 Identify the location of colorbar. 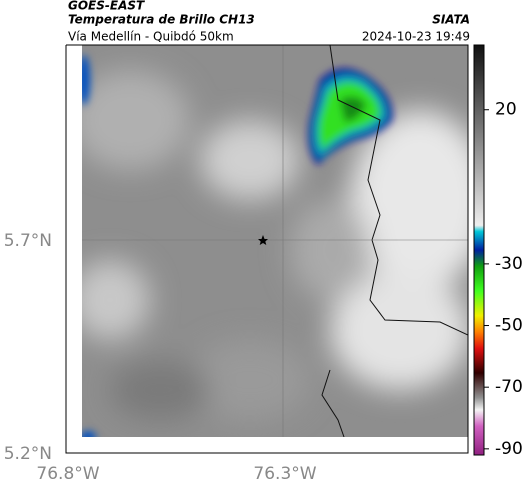
(479, 250).